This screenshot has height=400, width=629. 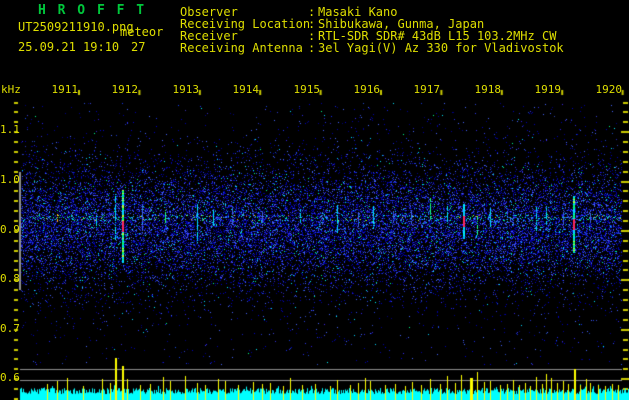 I want to click on echo-count: 27, so click(x=138, y=47).